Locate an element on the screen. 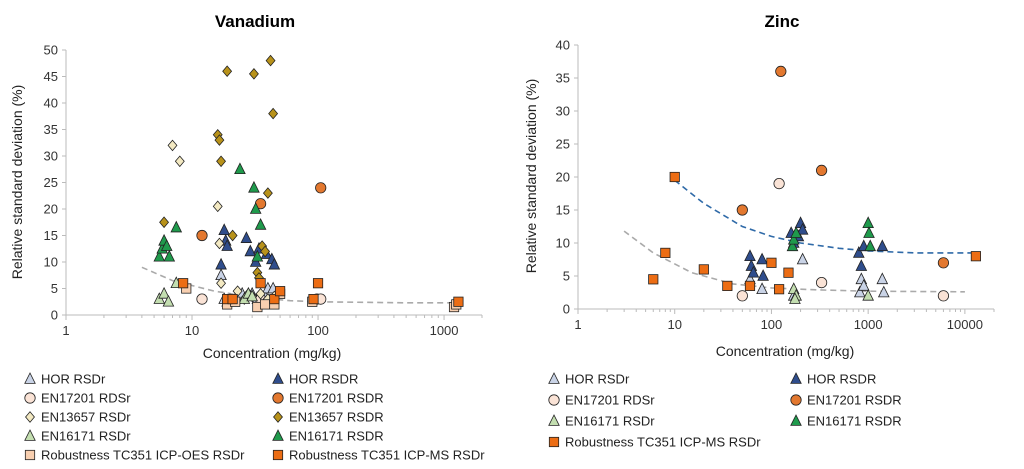 The image size is (1024, 469). legend-label: EN13657 RSDr is located at coordinates (86, 417).